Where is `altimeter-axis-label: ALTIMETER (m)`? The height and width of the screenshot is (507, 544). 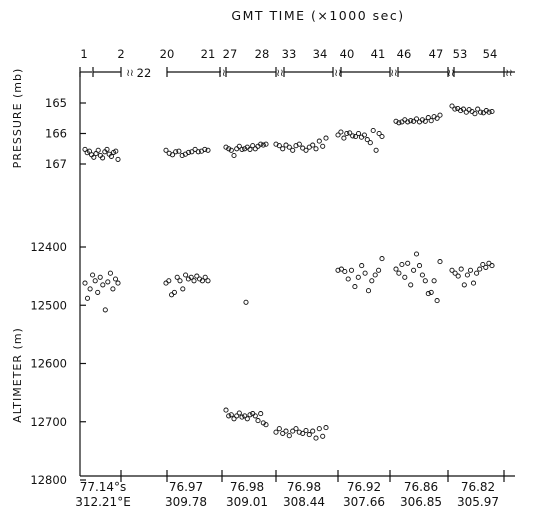 altimeter-axis-label: ALTIMETER (m) is located at coordinates (17, 375).